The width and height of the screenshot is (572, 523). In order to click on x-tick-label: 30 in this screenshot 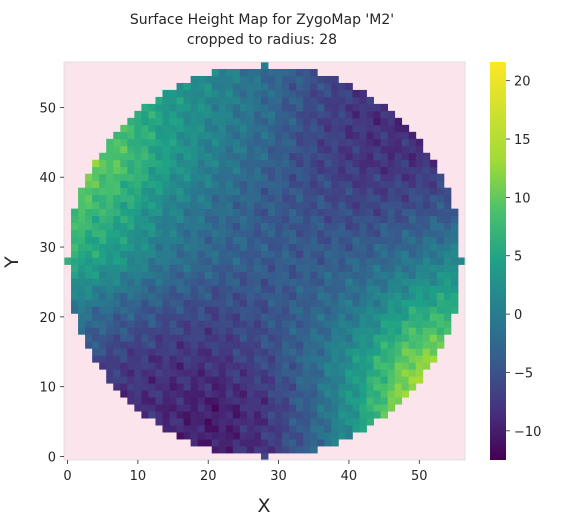, I will do `click(278, 476)`.